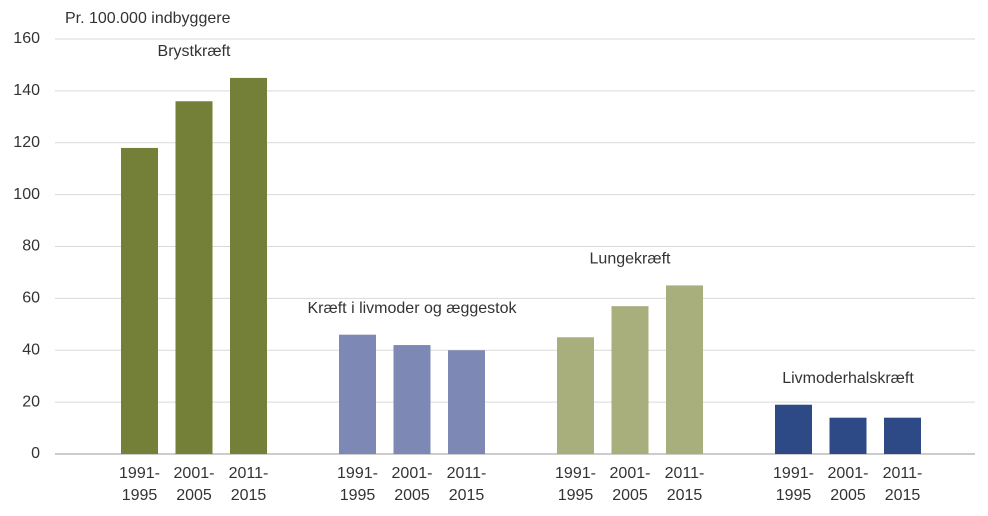 The width and height of the screenshot is (988, 516). I want to click on y-tick-label: 140, so click(26, 90).